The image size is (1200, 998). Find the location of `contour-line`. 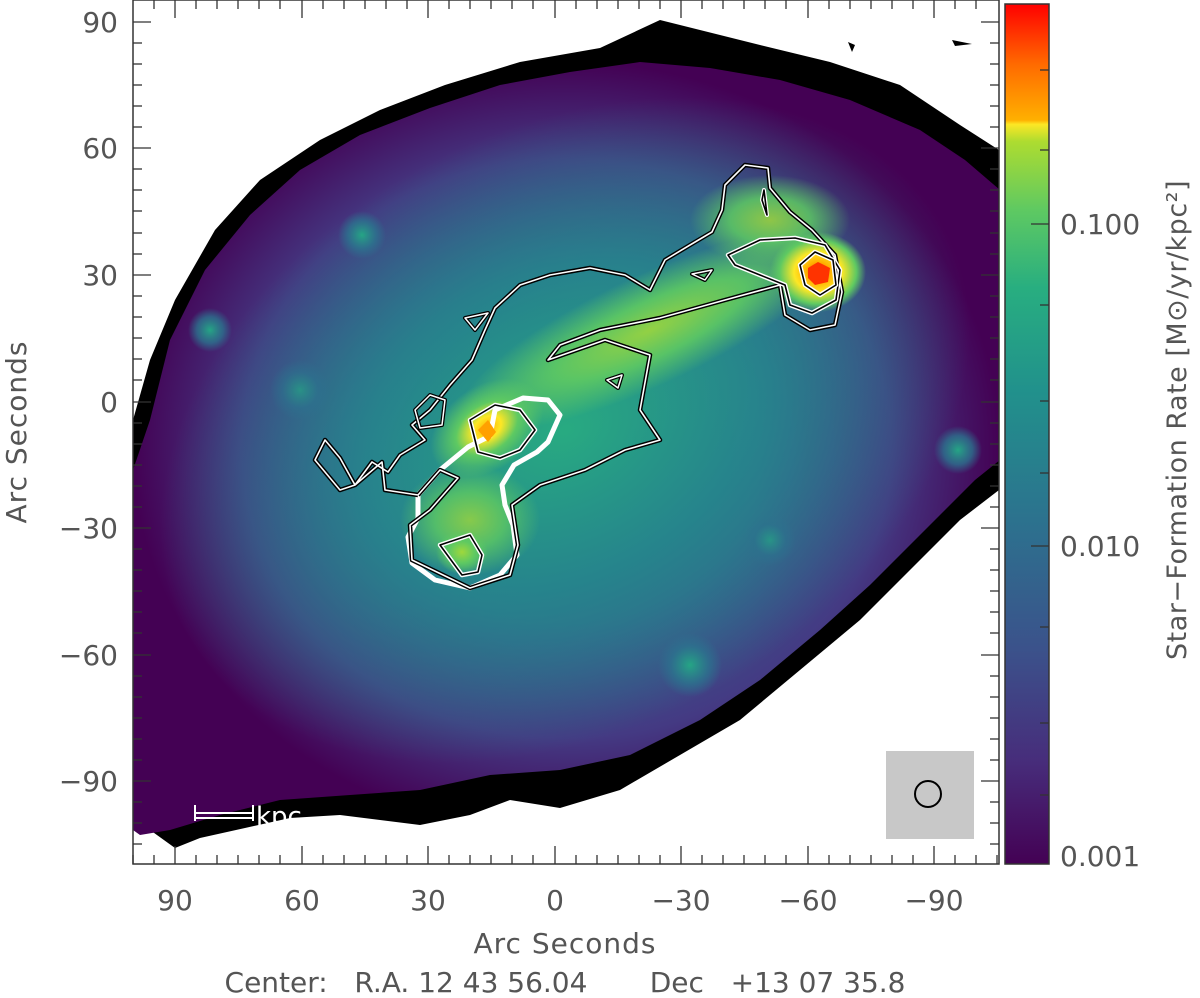

contour-line is located at coordinates (484, 493).